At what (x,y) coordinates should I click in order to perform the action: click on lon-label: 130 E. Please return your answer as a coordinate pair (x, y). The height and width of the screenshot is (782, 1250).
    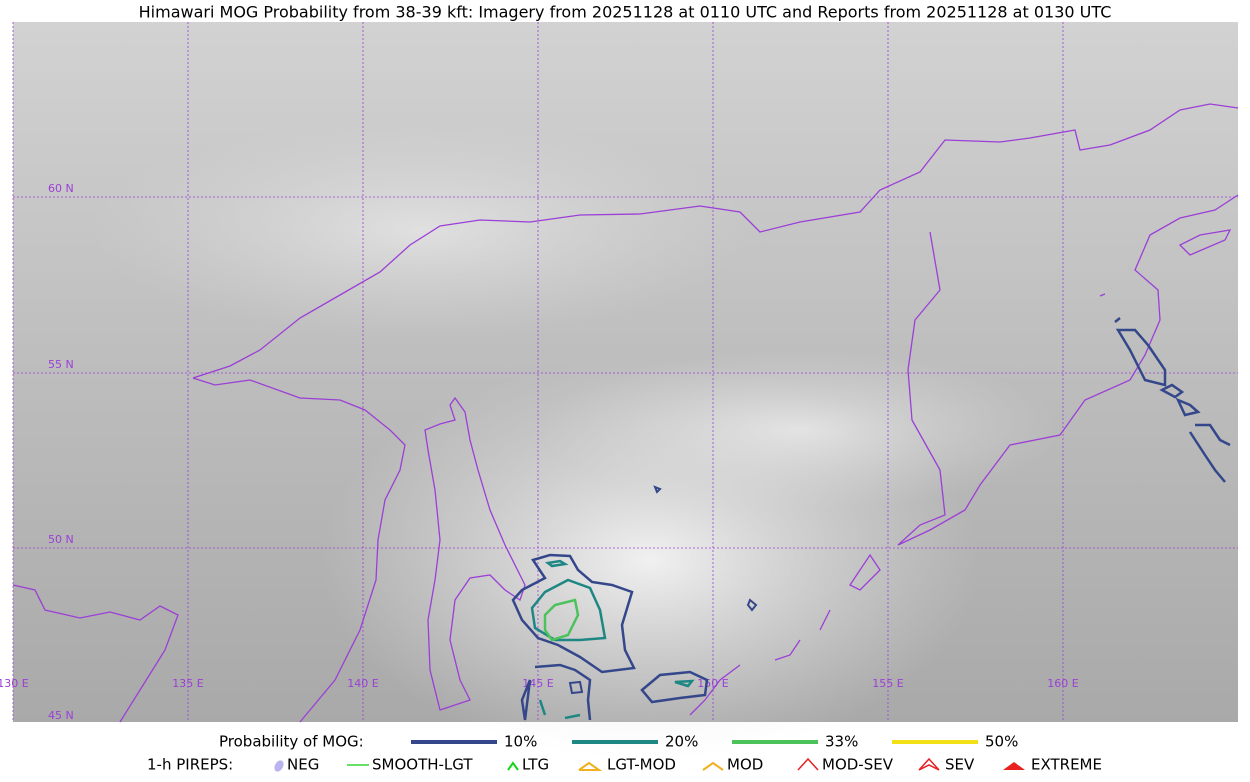
    Looking at the image, I should click on (14, 683).